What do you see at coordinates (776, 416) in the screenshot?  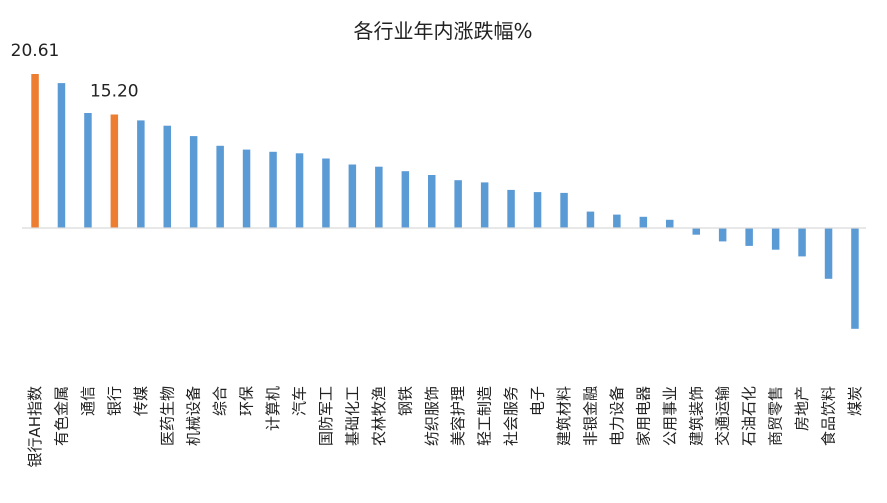 I see `category-label: 商贸零售` at bounding box center [776, 416].